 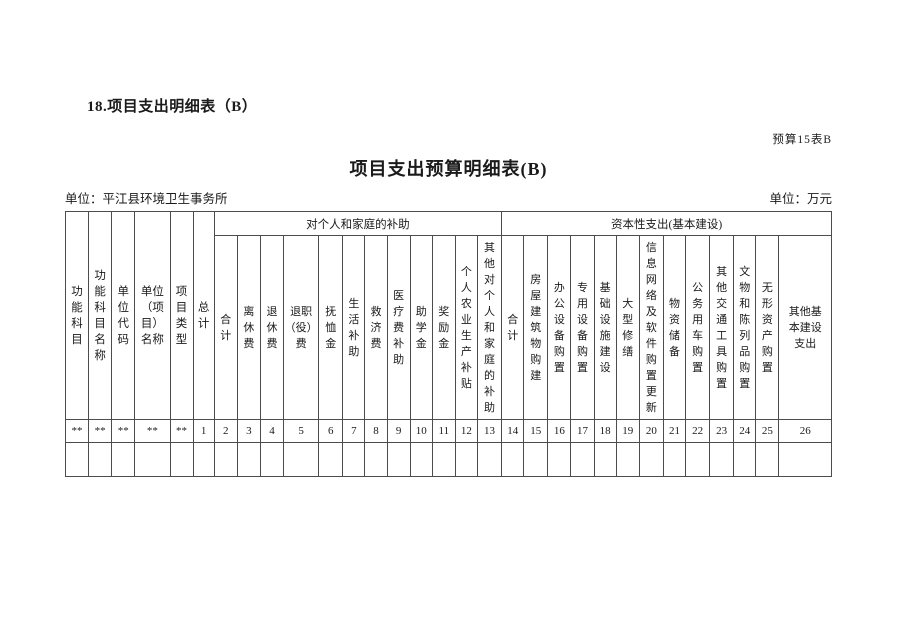 I want to click on code-cell: 21, so click(x=674, y=431).